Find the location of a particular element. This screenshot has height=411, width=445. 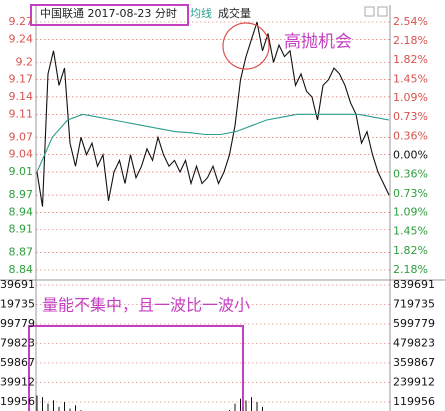

highlight-circle is located at coordinates (246, 46).